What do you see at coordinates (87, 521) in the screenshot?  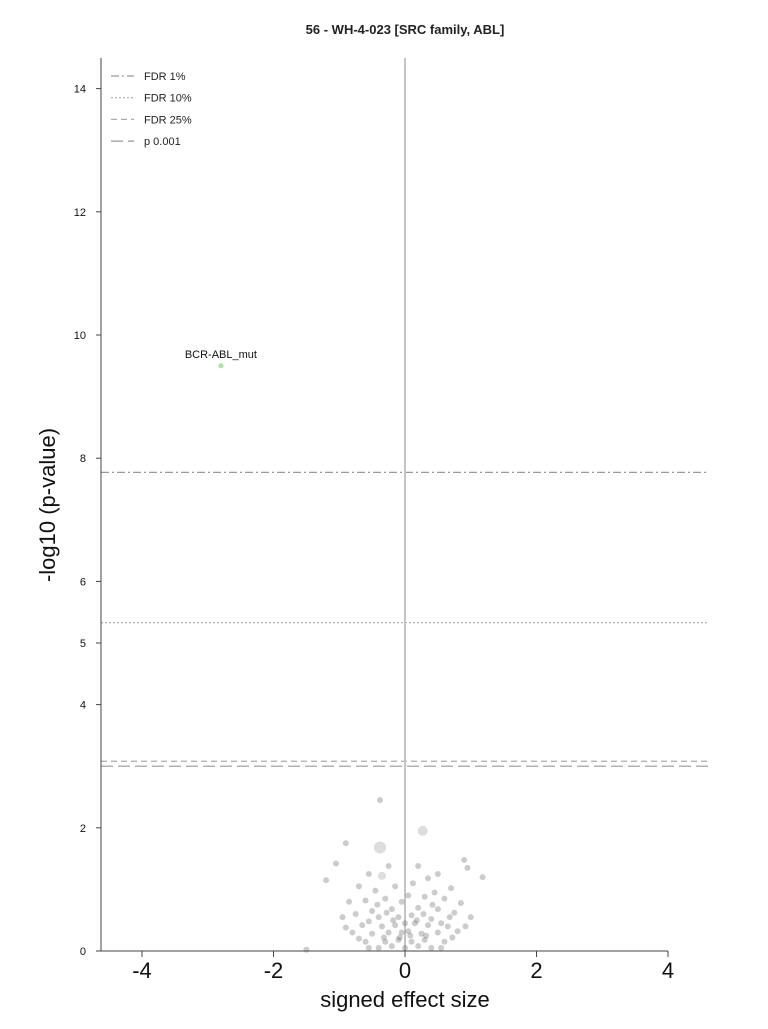 I see `y-axis-ticks: 0 2 4 5 6 8 10 12 14` at bounding box center [87, 521].